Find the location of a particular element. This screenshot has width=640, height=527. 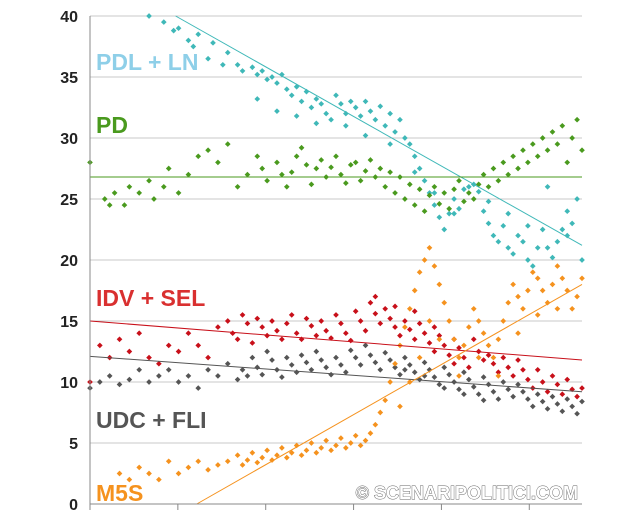

y-tick-label: 25 is located at coordinates (69, 200).